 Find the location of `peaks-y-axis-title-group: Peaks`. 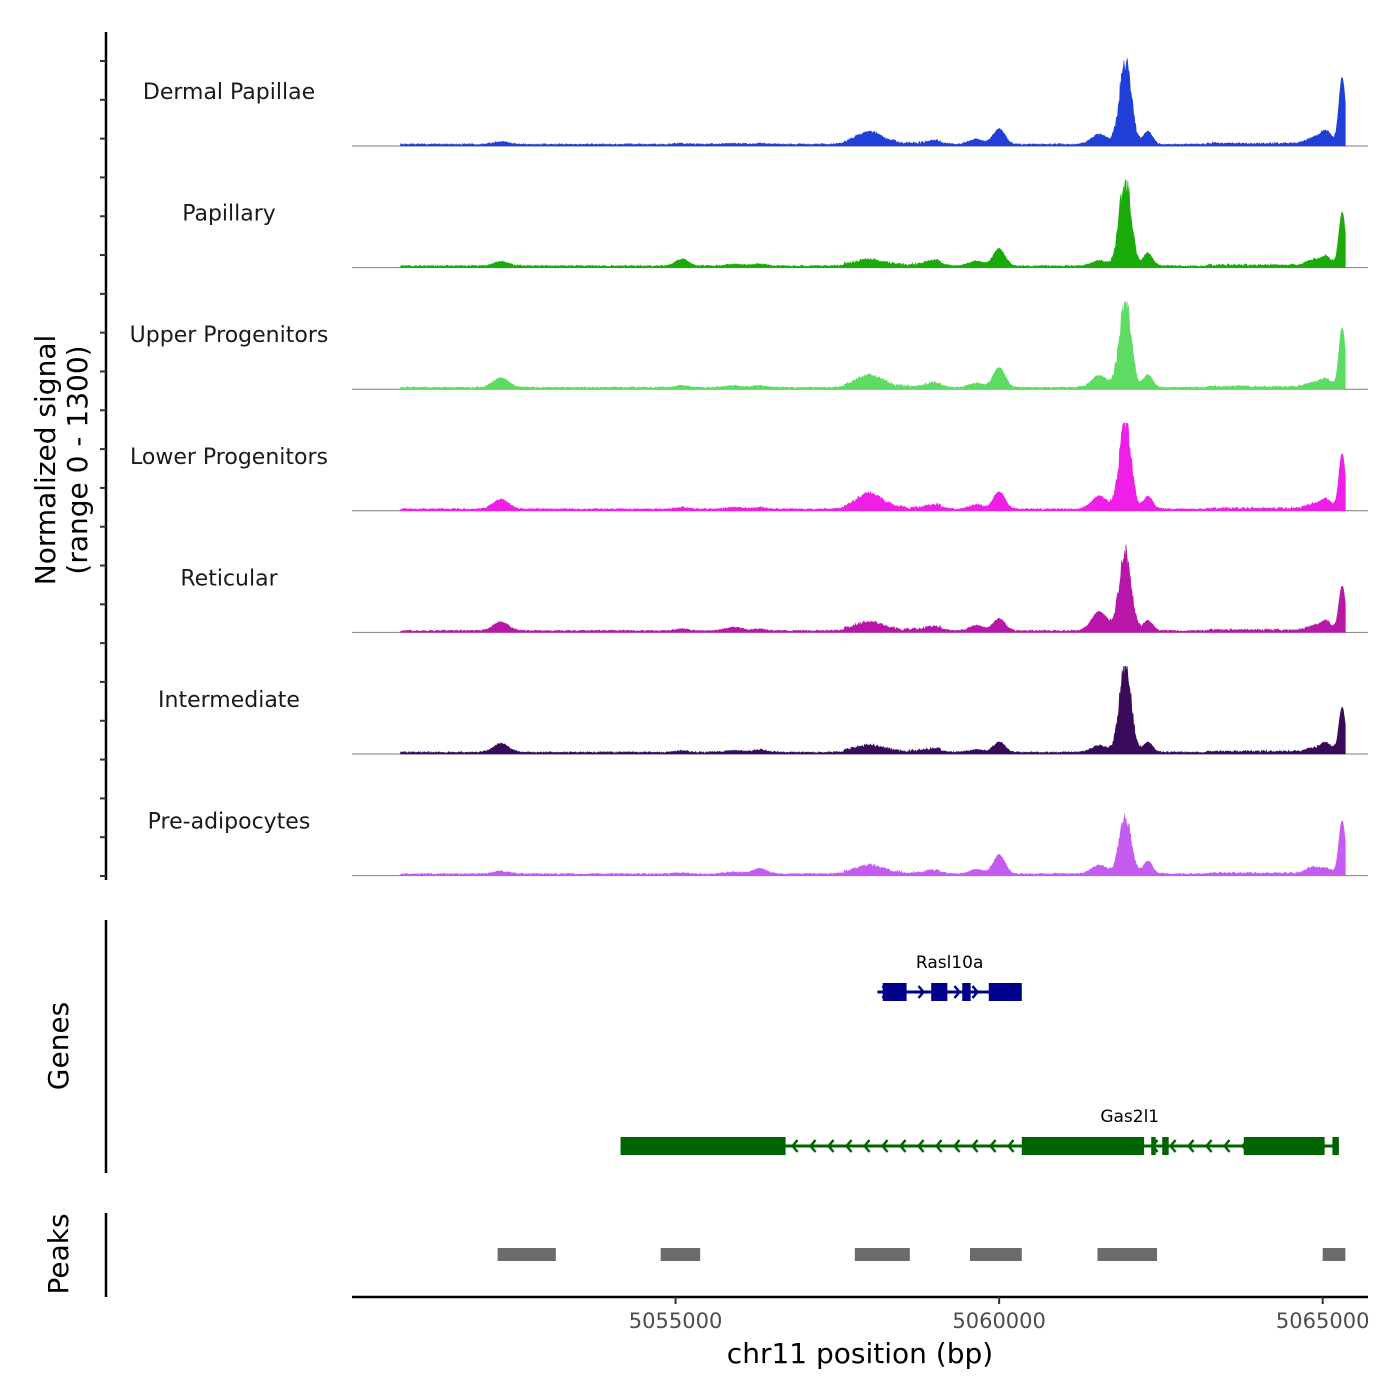

peaks-y-axis-title-group: Peaks is located at coordinates (58, 1253).